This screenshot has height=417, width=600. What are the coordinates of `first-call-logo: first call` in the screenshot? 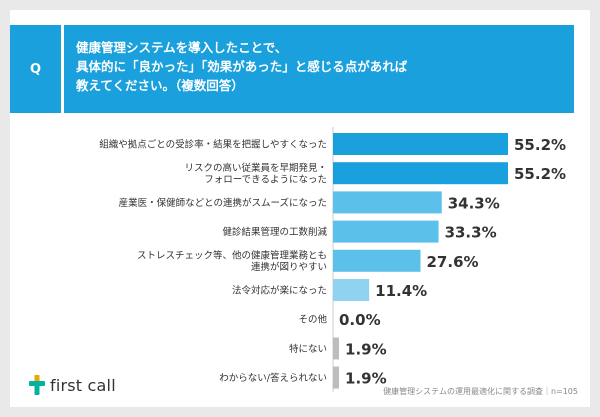 It's located at (72, 385).